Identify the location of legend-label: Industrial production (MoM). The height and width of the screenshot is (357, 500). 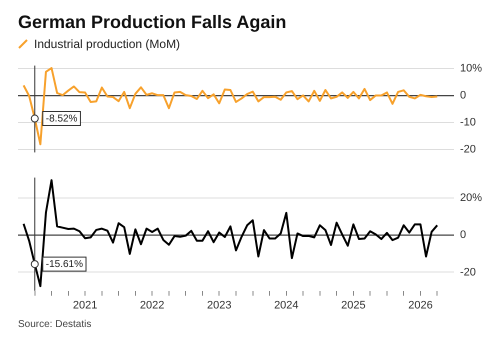
(107, 44).